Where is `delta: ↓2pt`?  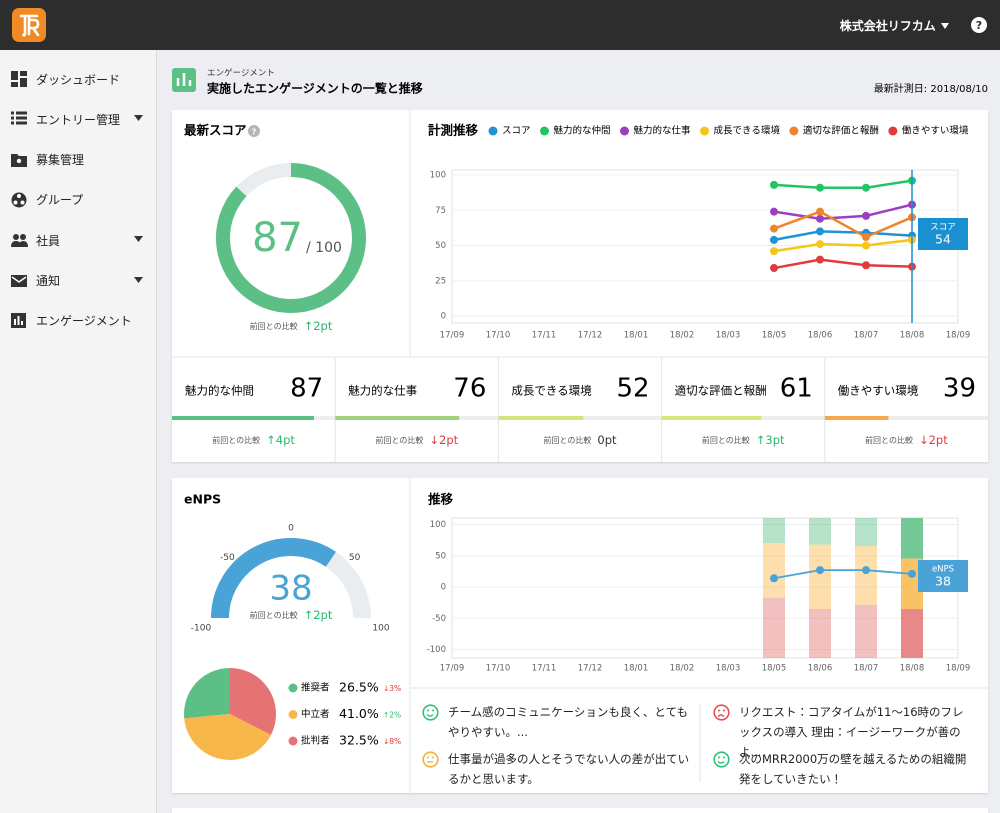 delta: ↓2pt is located at coordinates (443, 440).